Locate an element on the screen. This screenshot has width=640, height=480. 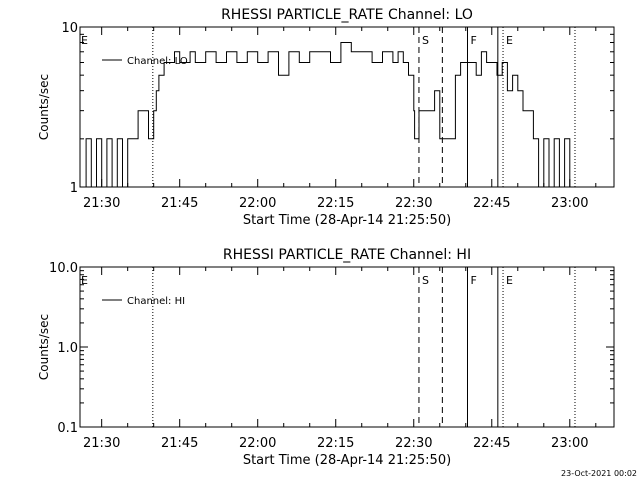
panel2-edge-label: E is located at coordinates (84, 280).